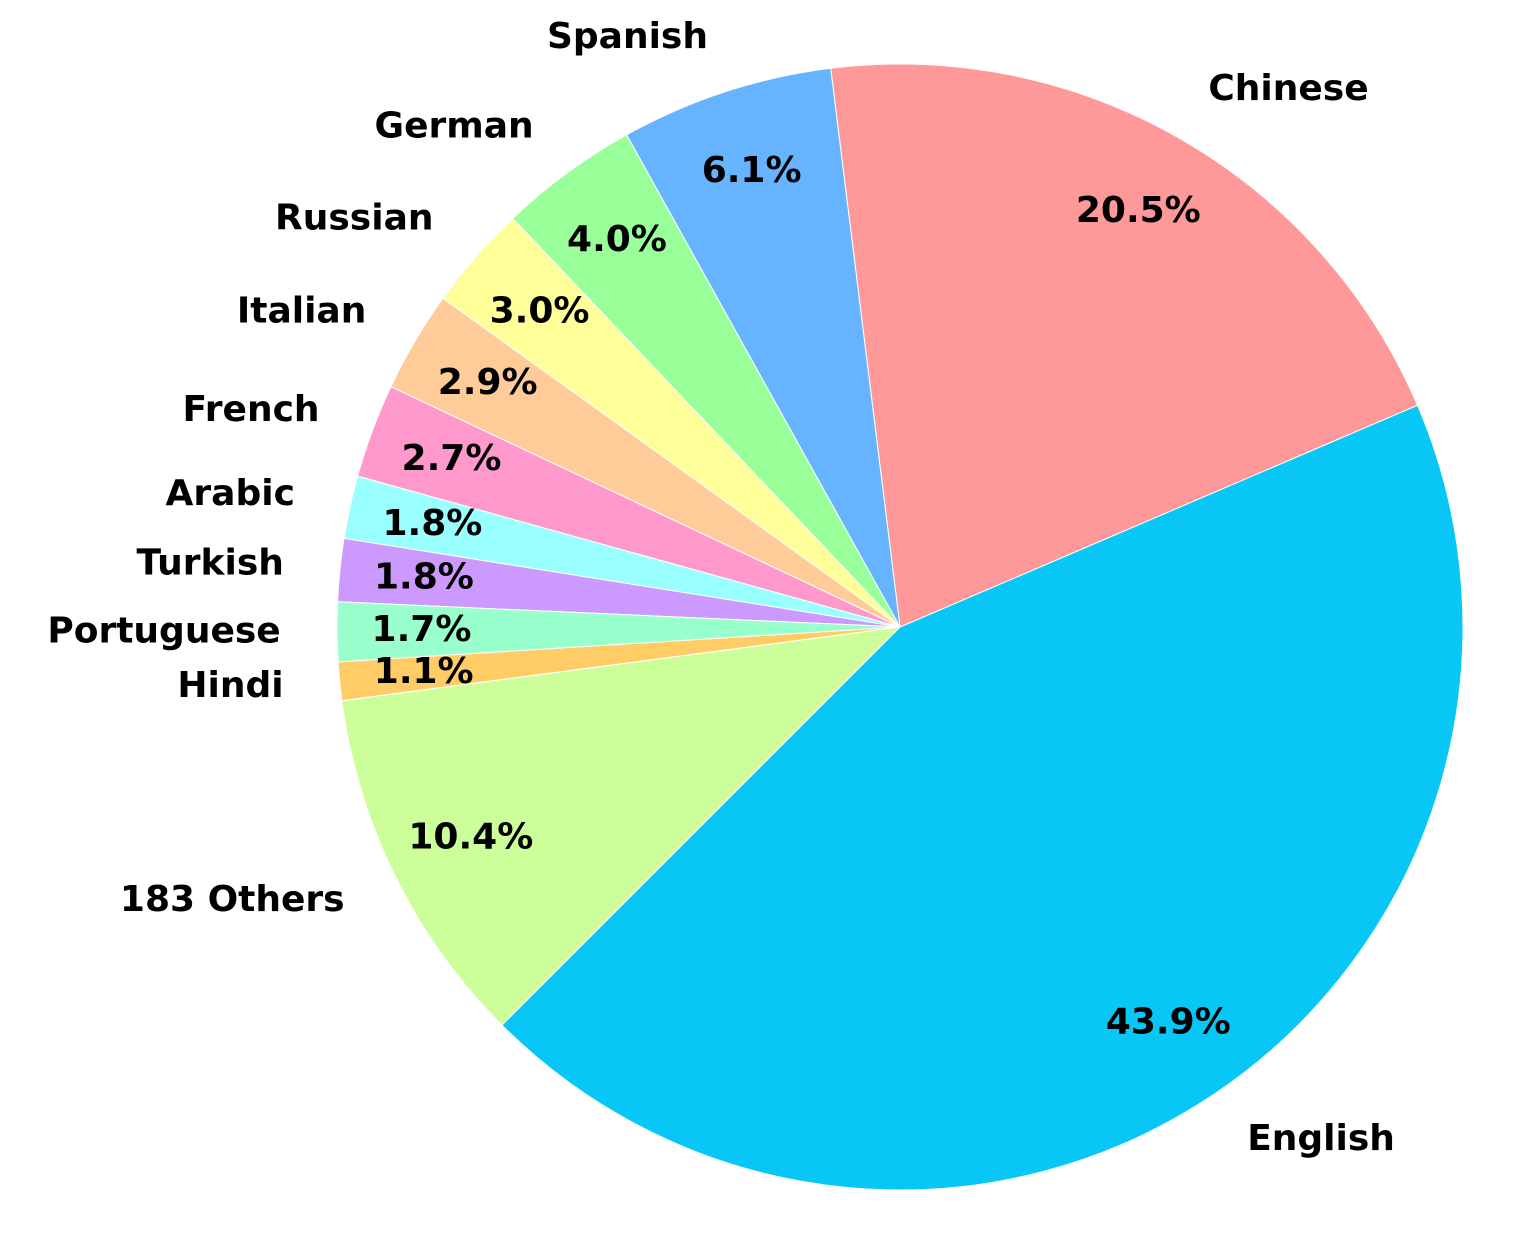 The image size is (1529, 1252). I want to click on slice-label-183-others: 183 Others, so click(232, 899).